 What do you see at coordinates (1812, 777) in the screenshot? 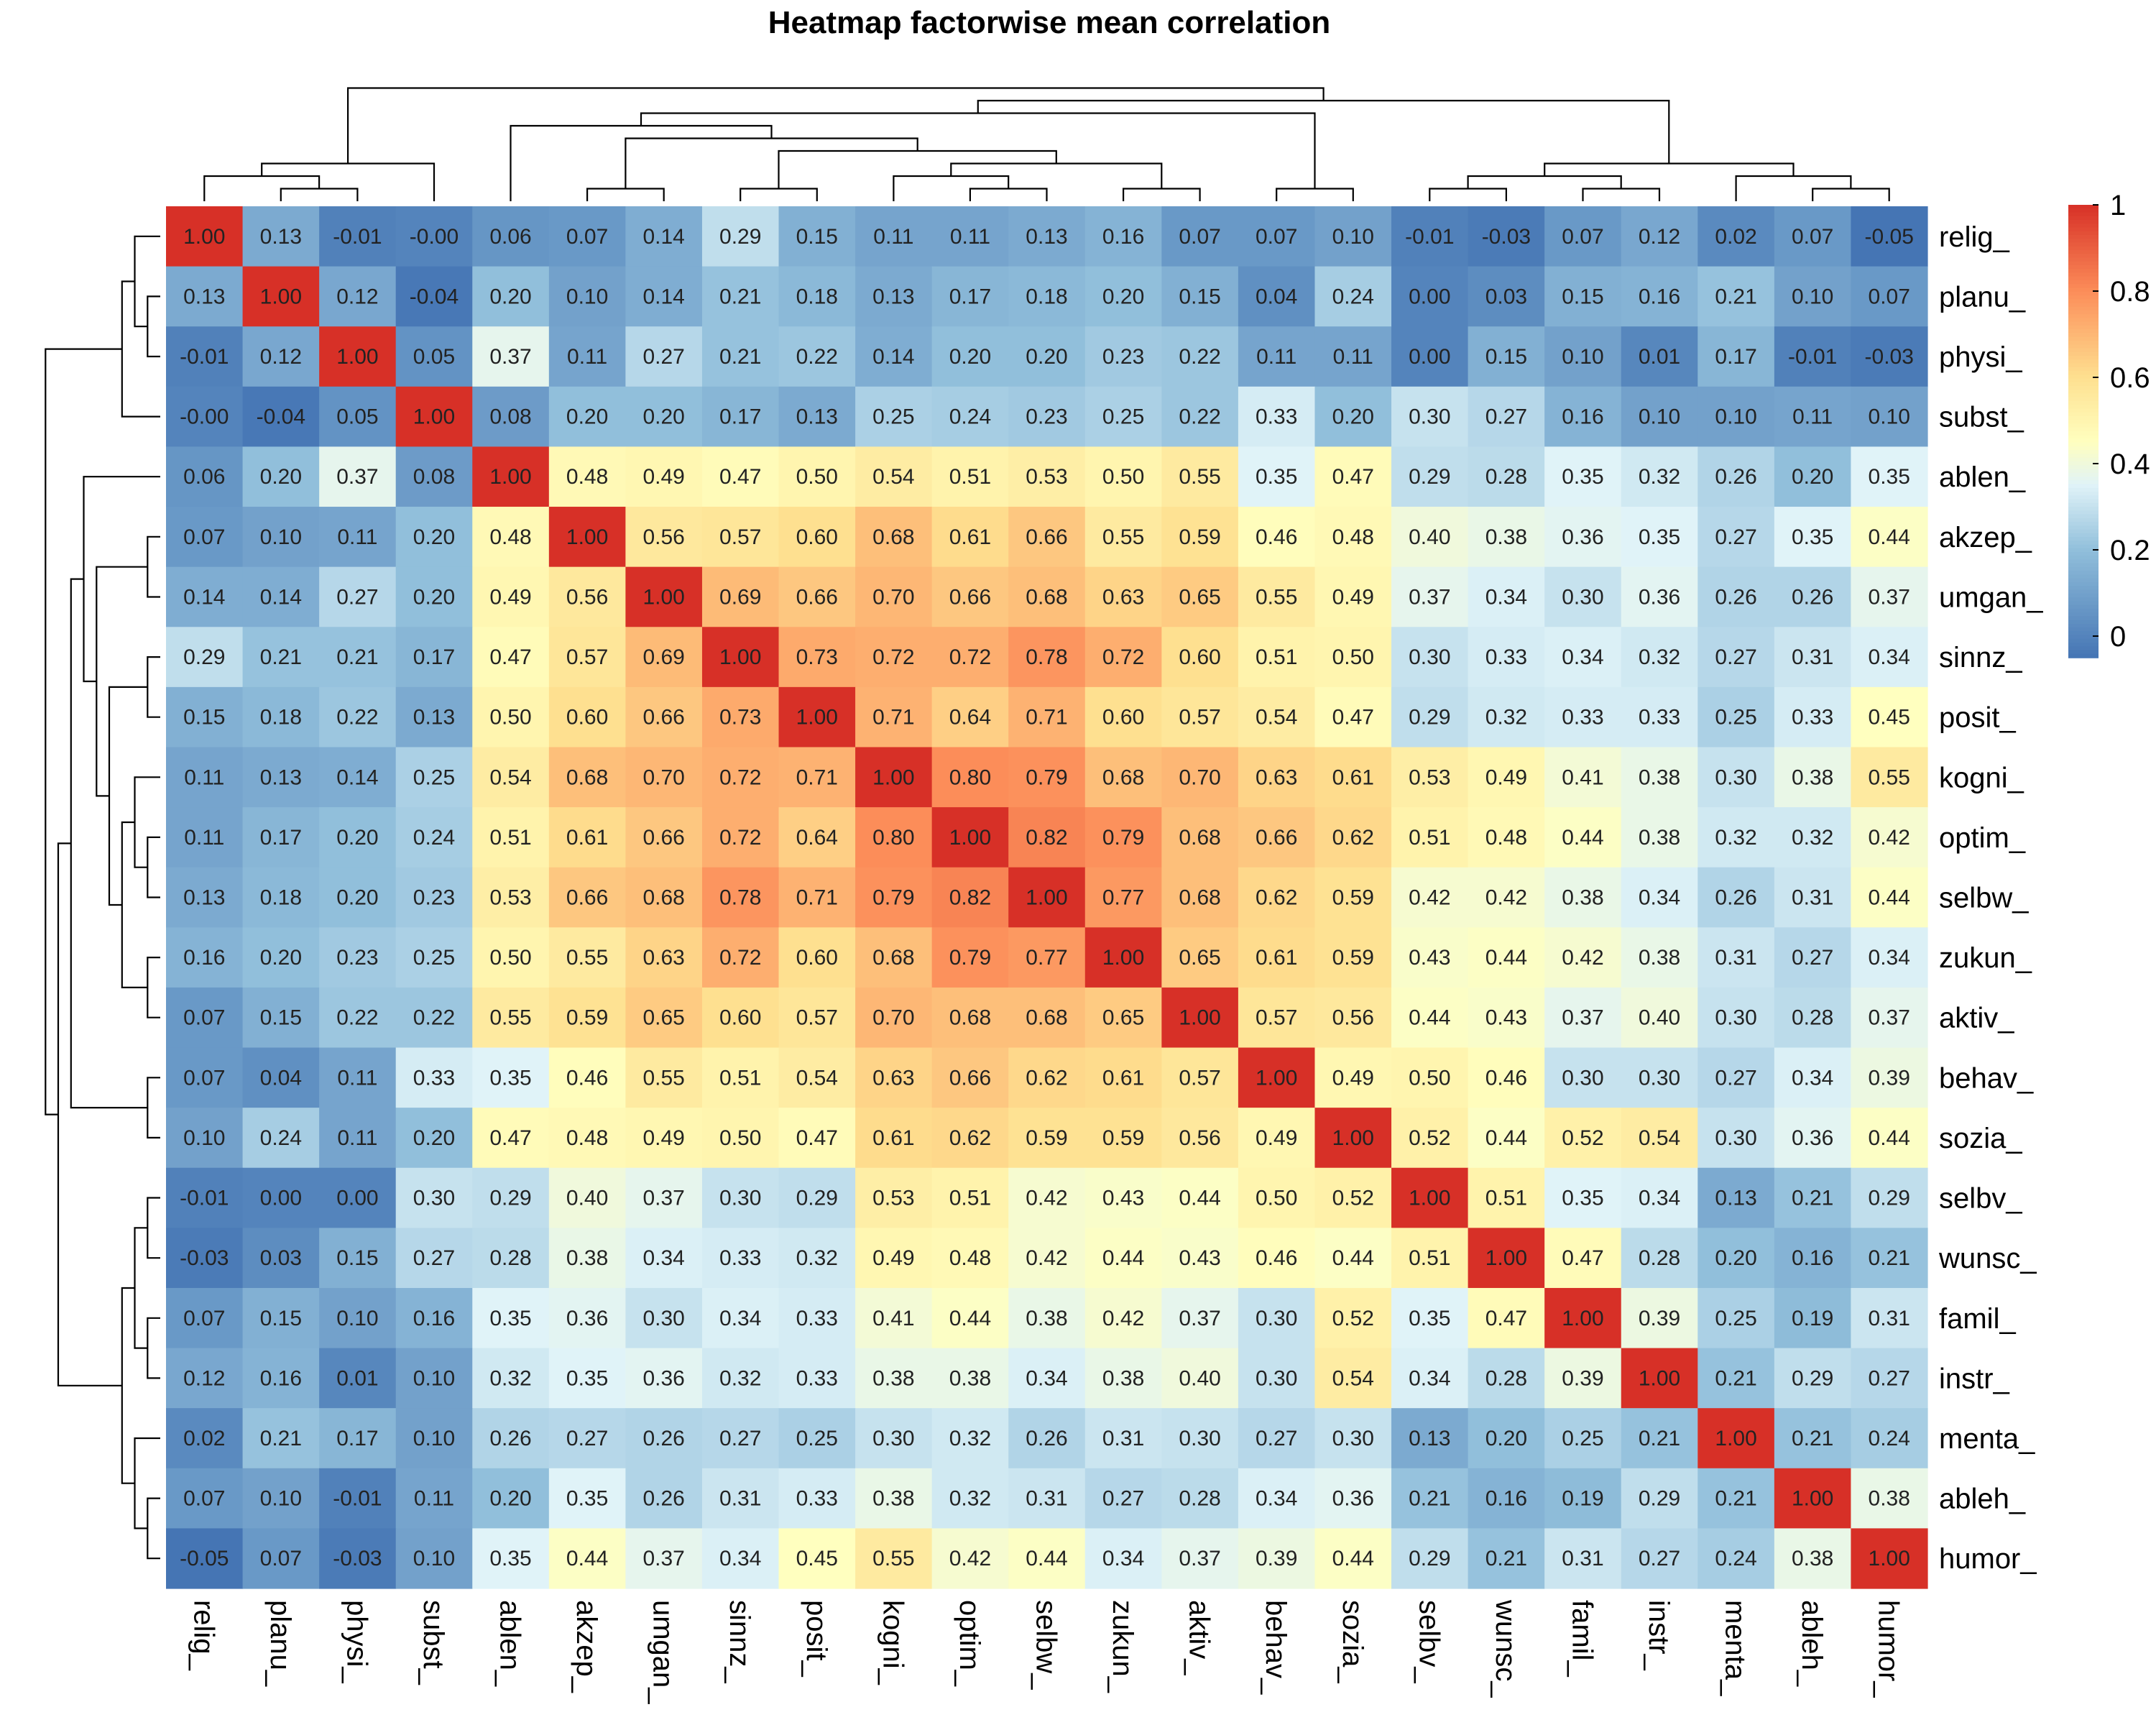
I see `cell-value-label: 0.38` at bounding box center [1812, 777].